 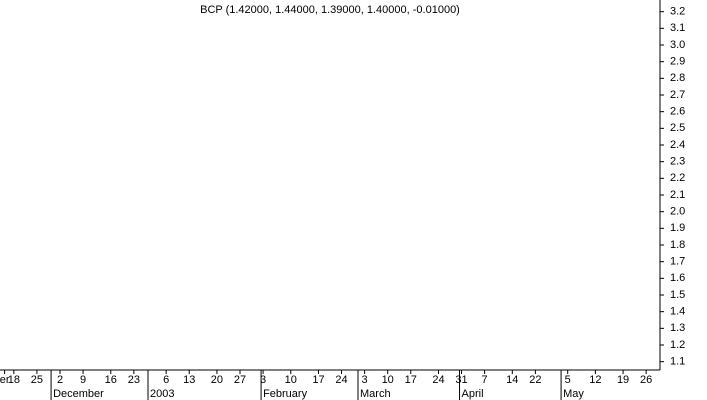 I want to click on x-tick-label: 6, so click(x=166, y=380).